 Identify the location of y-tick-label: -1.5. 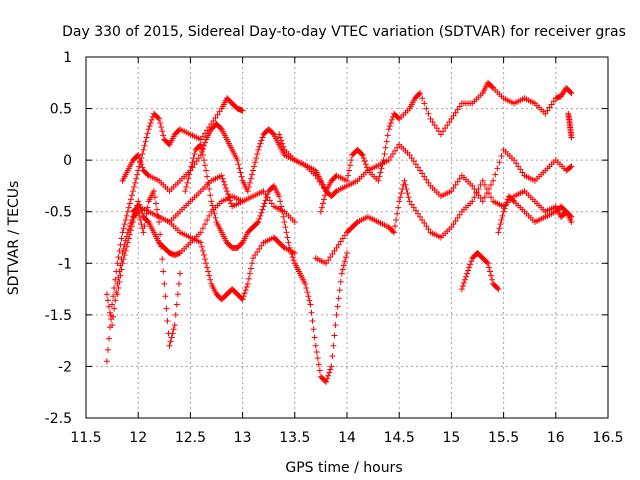
(58, 316).